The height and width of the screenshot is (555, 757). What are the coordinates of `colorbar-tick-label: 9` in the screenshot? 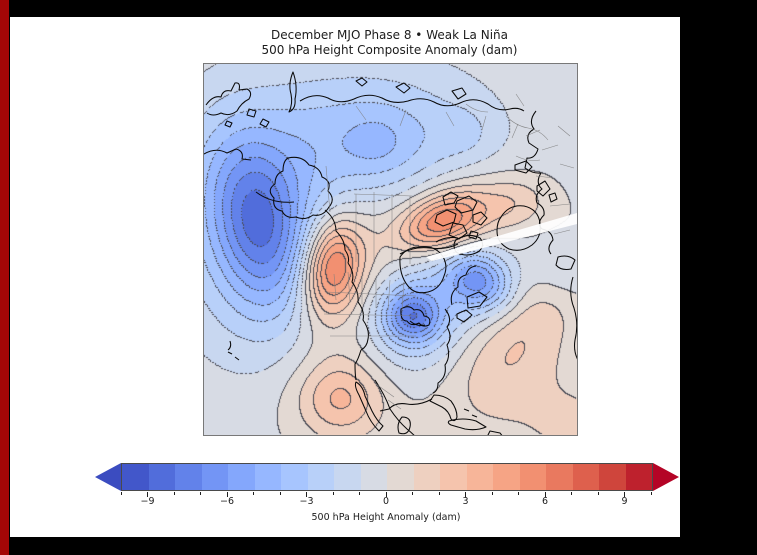 It's located at (624, 501).